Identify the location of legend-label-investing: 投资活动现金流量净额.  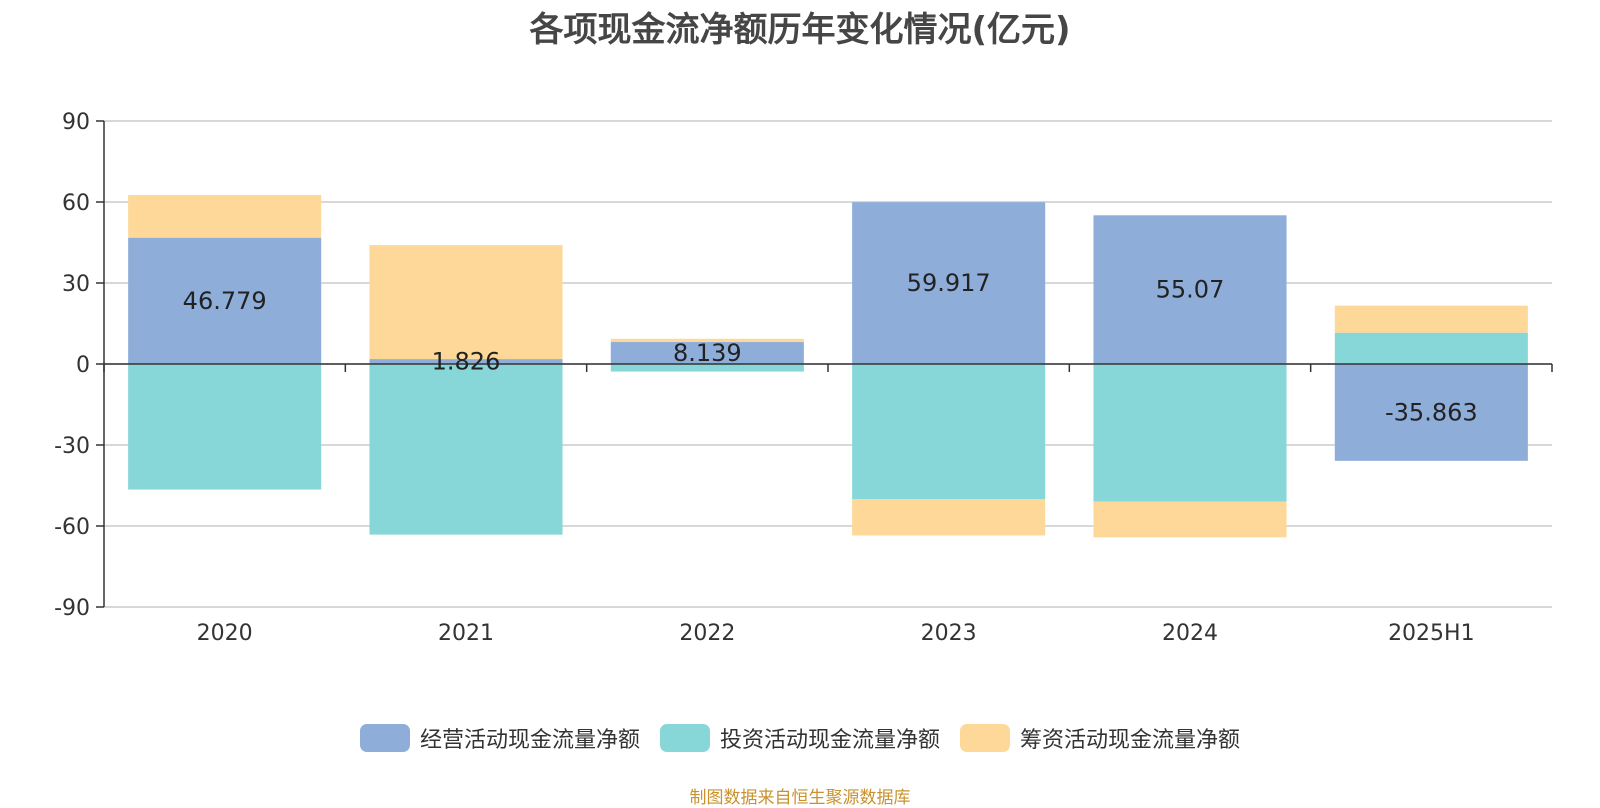
(829, 740).